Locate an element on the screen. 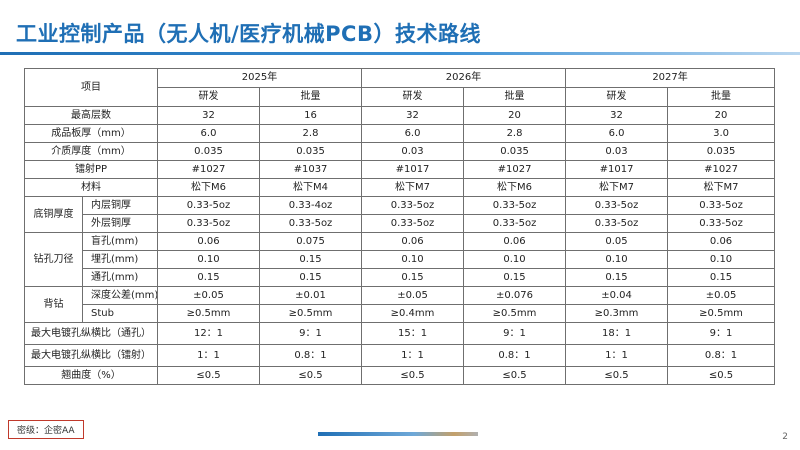 The image size is (800, 450). table-cell: 15：1 is located at coordinates (413, 333).